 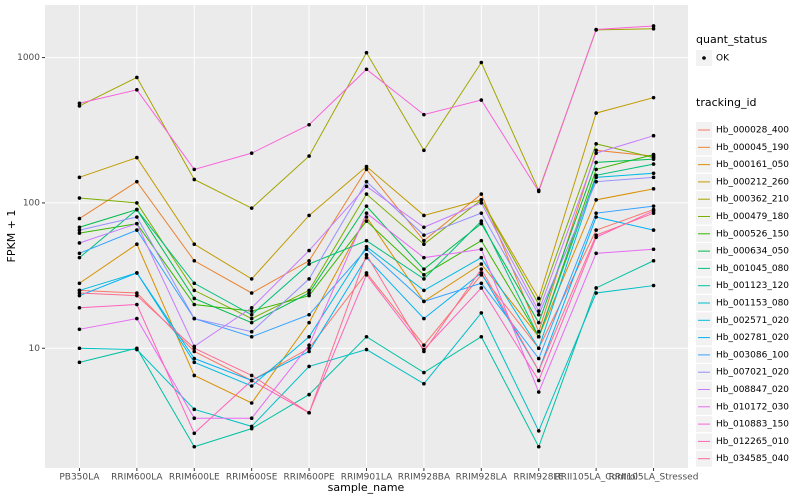 I want to click on y-tick-label: 1000, so click(x=28, y=58).